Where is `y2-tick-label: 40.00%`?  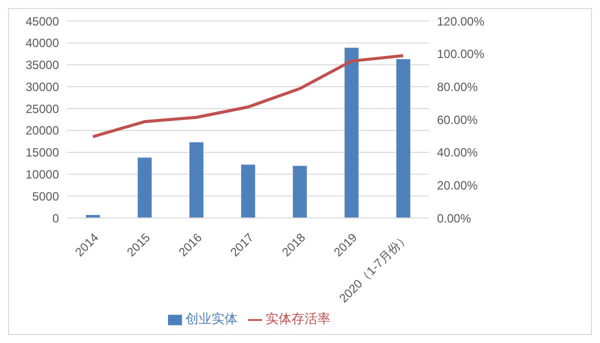
y2-tick-label: 40.00% is located at coordinates (457, 153).